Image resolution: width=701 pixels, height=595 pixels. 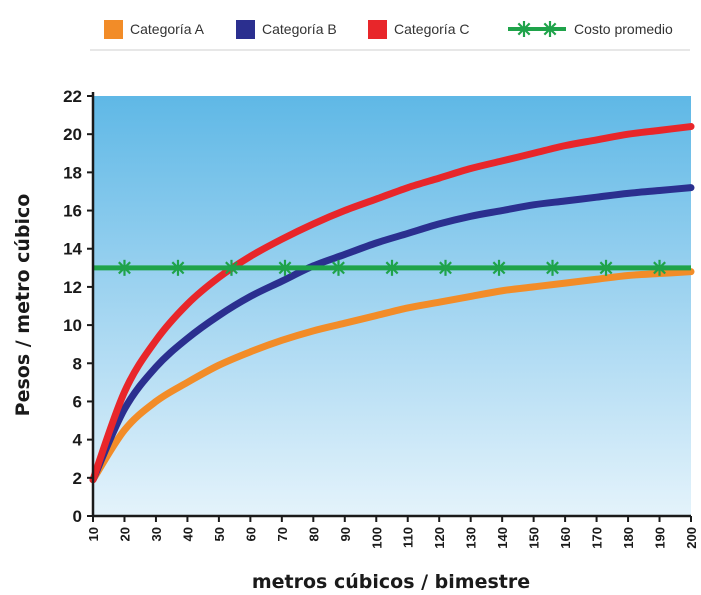 What do you see at coordinates (72, 211) in the screenshot?
I see `y-tick-label: 16` at bounding box center [72, 211].